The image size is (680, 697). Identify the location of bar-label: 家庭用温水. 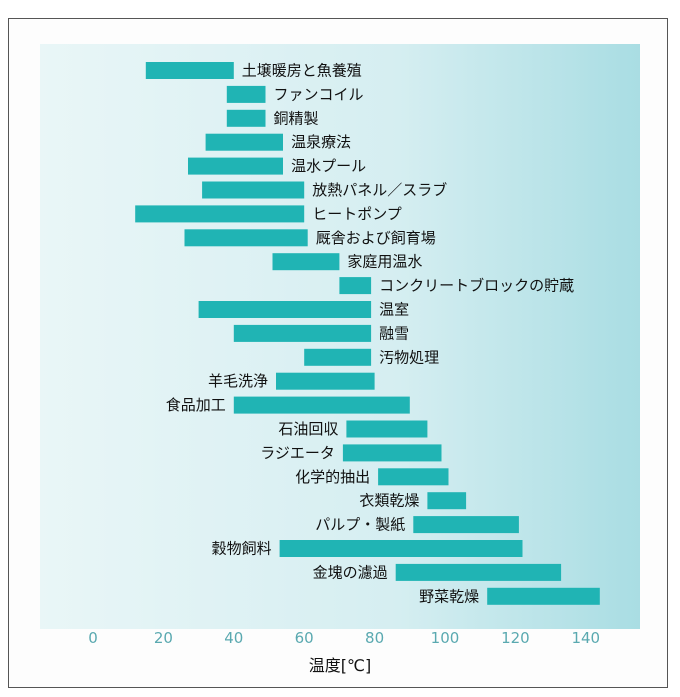
(384, 262).